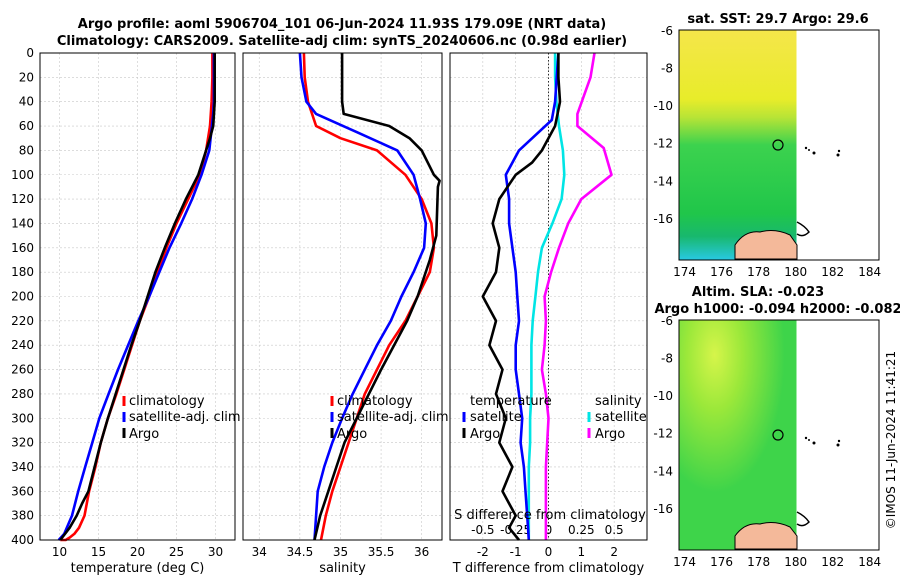 The height and width of the screenshot is (580, 900). What do you see at coordinates (738, 435) in the screenshot?
I see `sla-field` at bounding box center [738, 435].